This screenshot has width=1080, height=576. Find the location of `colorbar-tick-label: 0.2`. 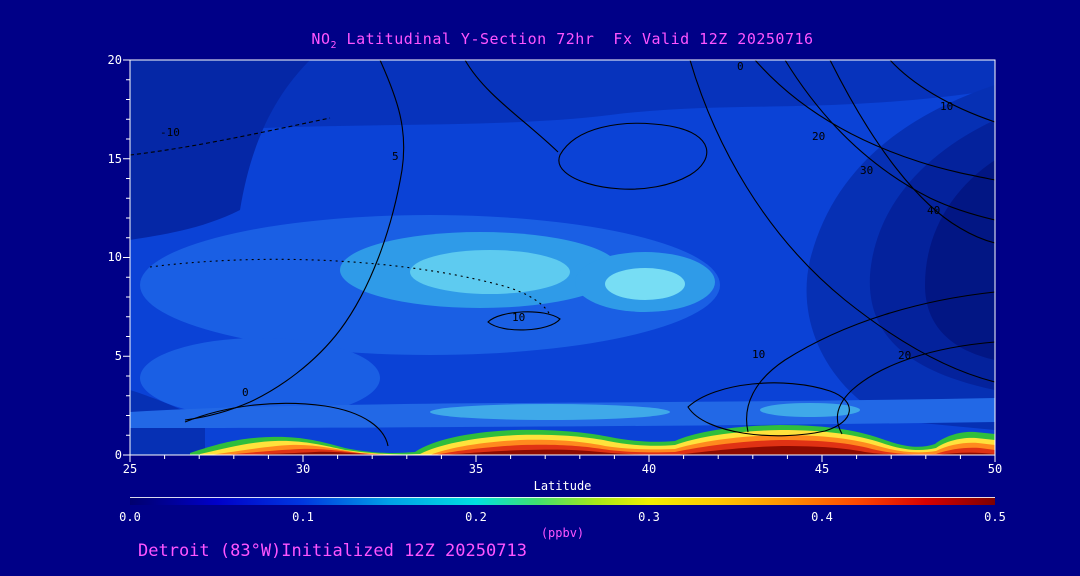

colorbar-tick-label: 0.2 is located at coordinates (476, 517).